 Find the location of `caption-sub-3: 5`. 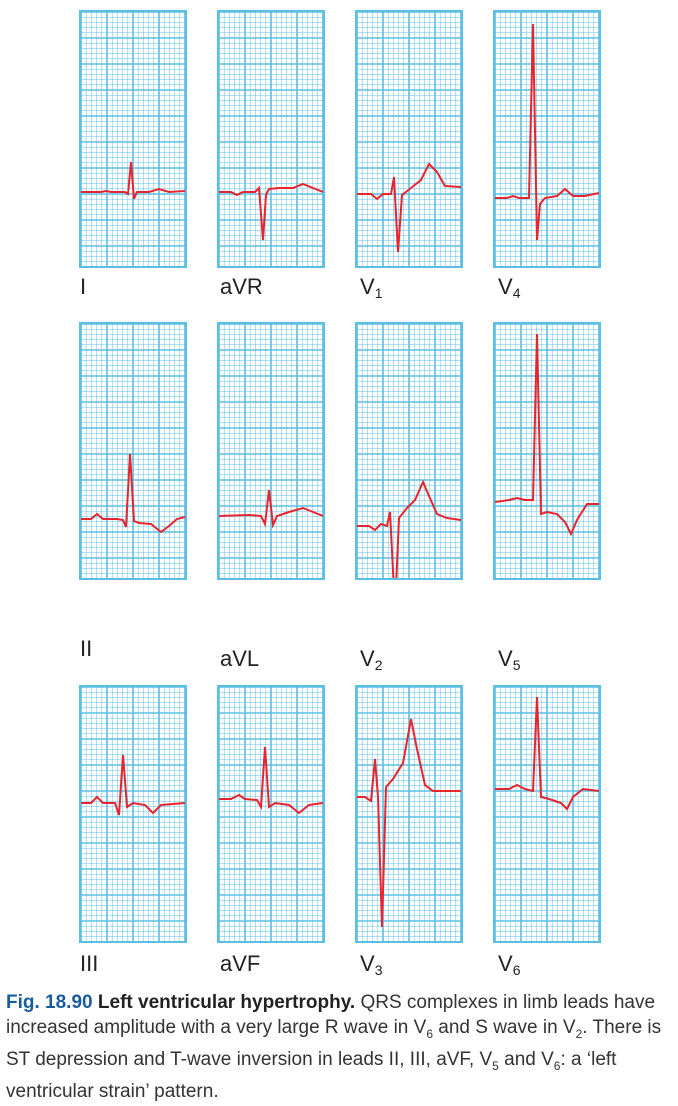

caption-sub-3: 5 is located at coordinates (495, 1065).